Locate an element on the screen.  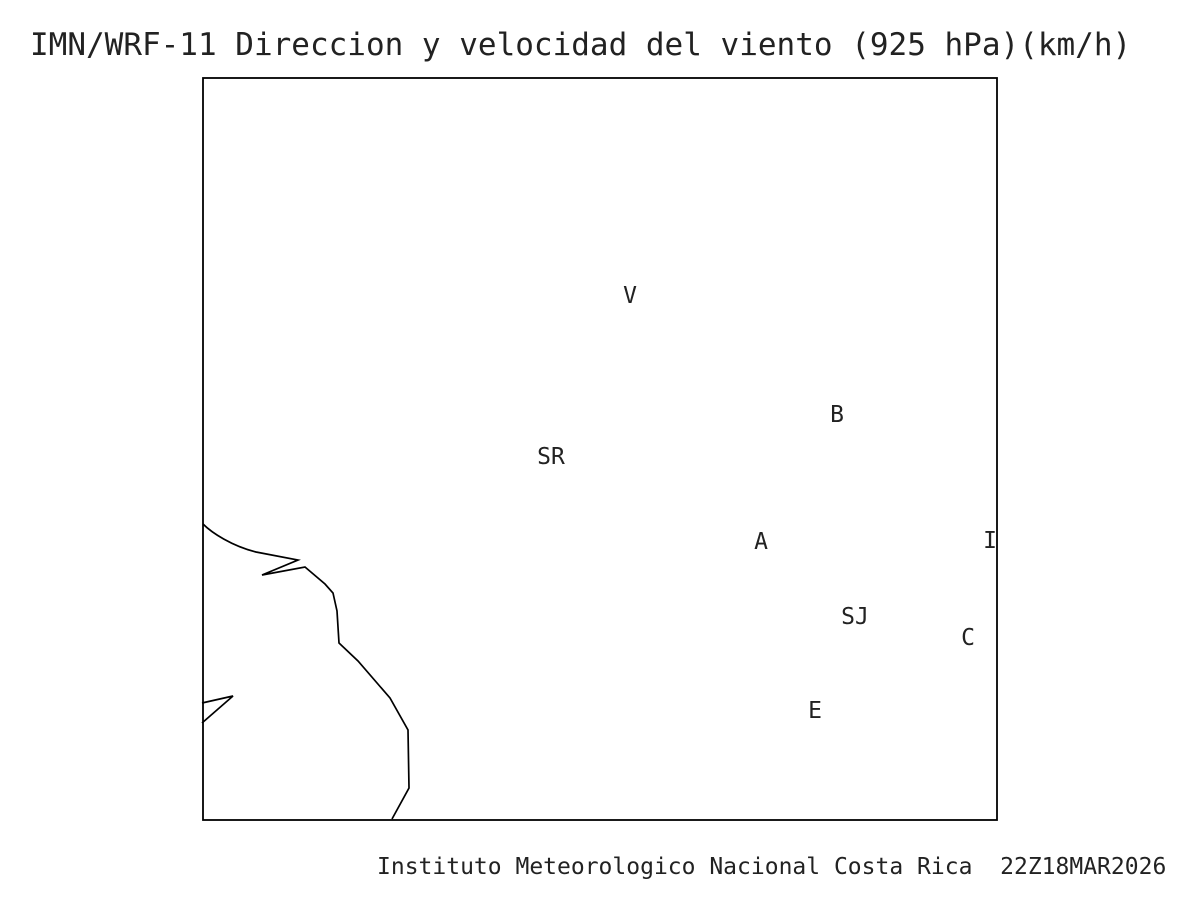
station-label-v: V is located at coordinates (630, 296).